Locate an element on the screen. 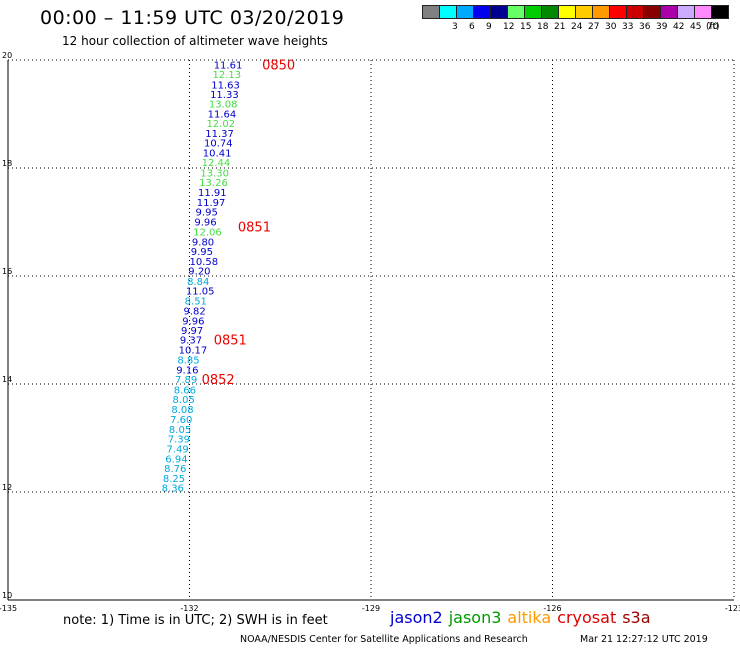 The width and height of the screenshot is (740, 650). data-point-label: 8.85 is located at coordinates (188, 361).